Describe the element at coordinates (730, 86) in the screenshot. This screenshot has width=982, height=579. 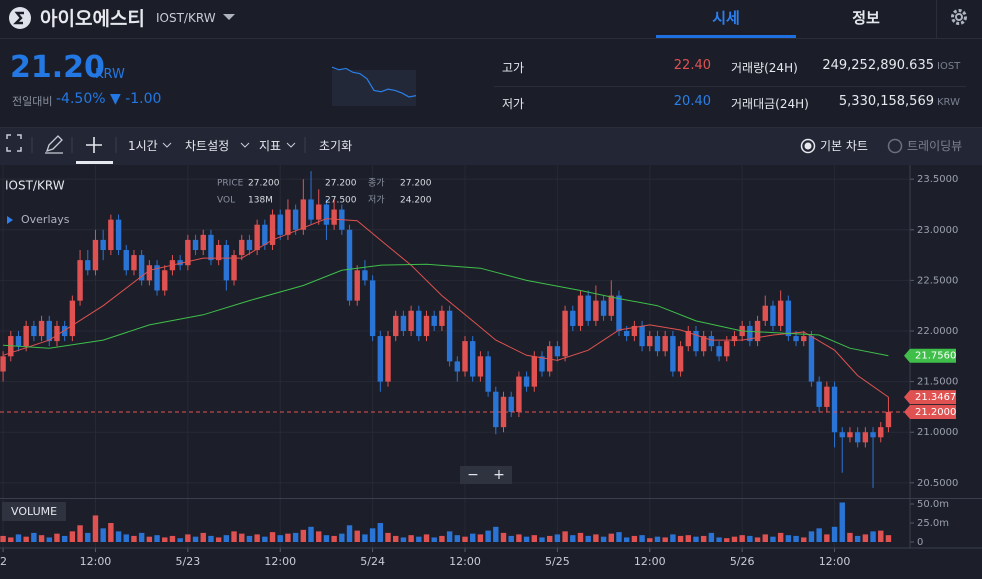
I see `stats-divider` at that location.